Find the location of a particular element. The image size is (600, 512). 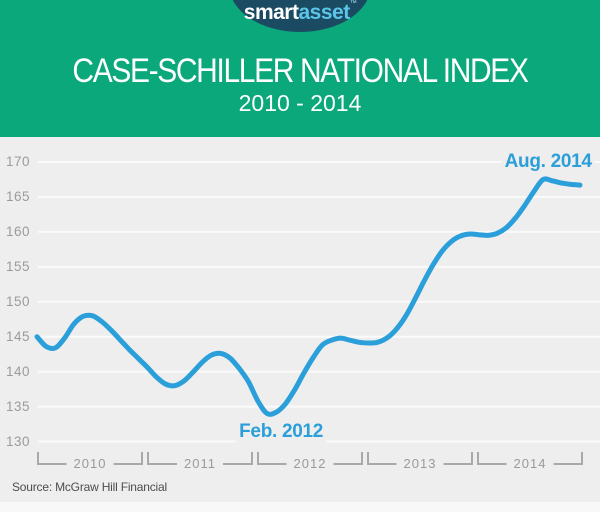

smartasset-logo-text: smartasset™ is located at coordinates (300, 12).